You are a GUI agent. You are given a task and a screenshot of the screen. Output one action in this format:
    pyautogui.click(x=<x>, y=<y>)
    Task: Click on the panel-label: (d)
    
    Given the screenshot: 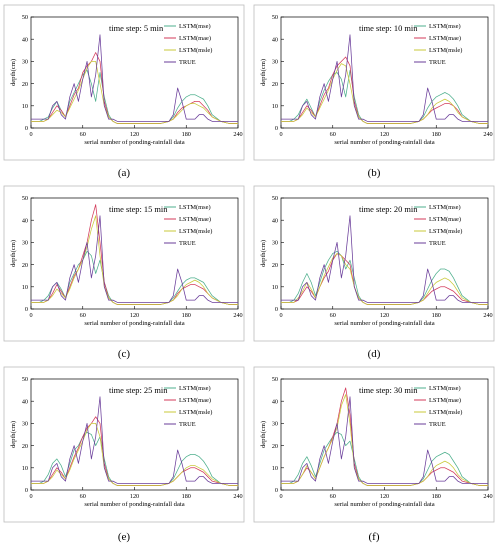 What is the action you would take?
    pyautogui.click(x=374, y=354)
    